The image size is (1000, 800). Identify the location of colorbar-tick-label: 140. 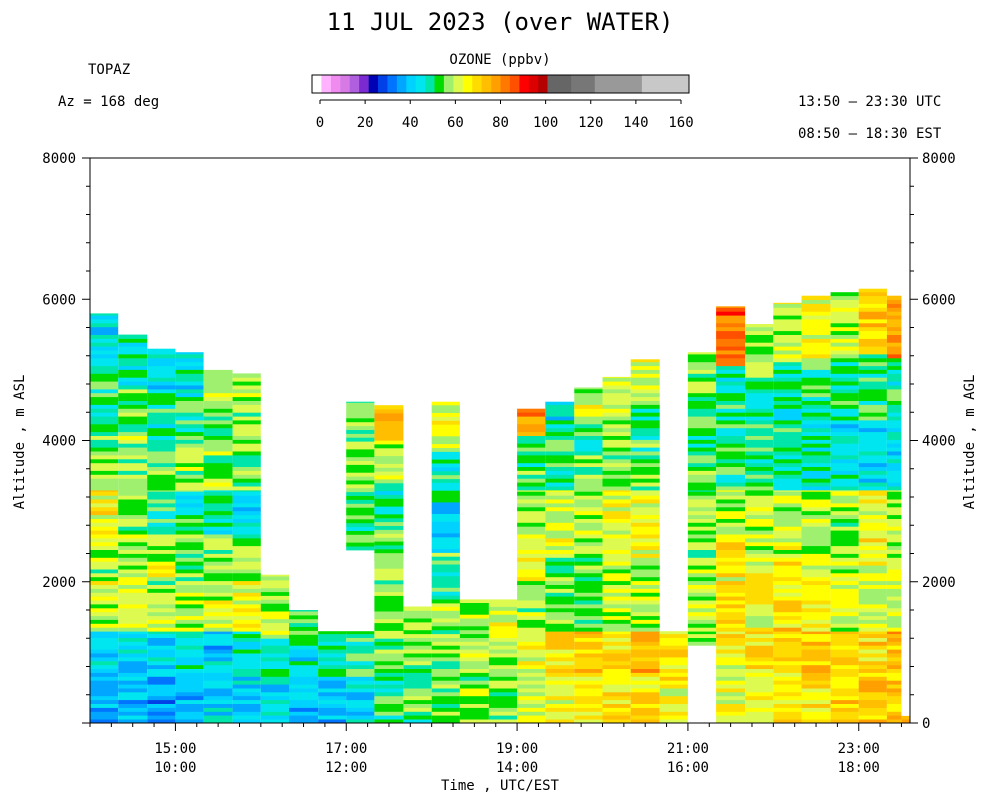
(635, 123).